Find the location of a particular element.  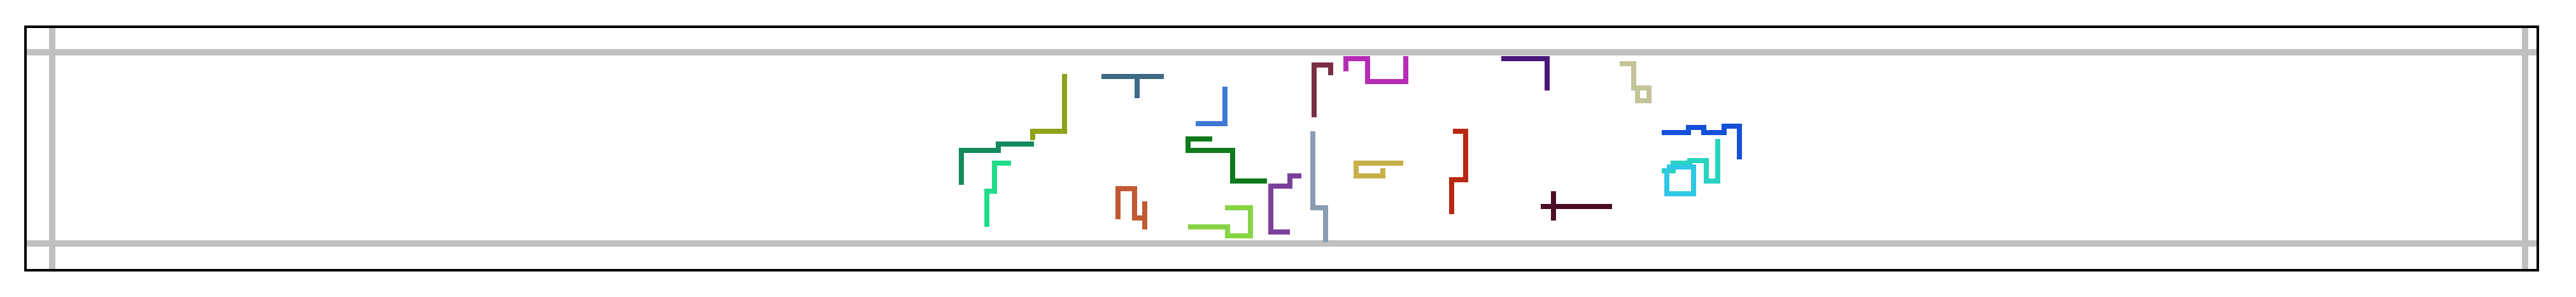

glyph-blue is located at coordinates (1212, 106).